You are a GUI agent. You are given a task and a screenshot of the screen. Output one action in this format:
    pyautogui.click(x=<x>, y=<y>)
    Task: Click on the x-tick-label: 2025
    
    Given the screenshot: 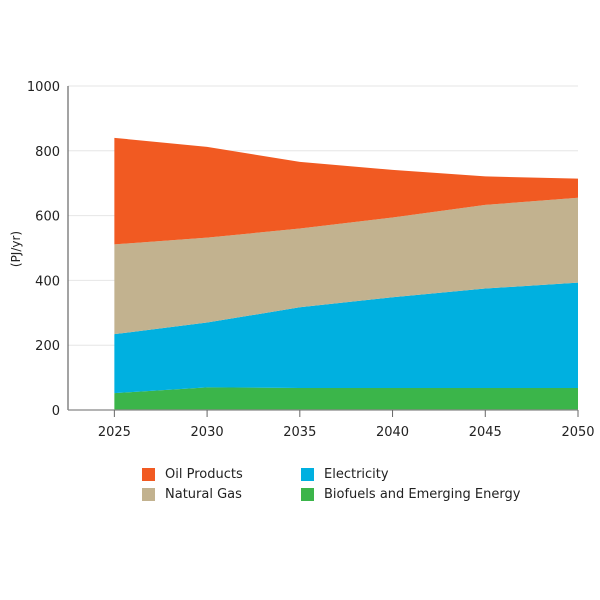 What is the action you would take?
    pyautogui.click(x=114, y=432)
    